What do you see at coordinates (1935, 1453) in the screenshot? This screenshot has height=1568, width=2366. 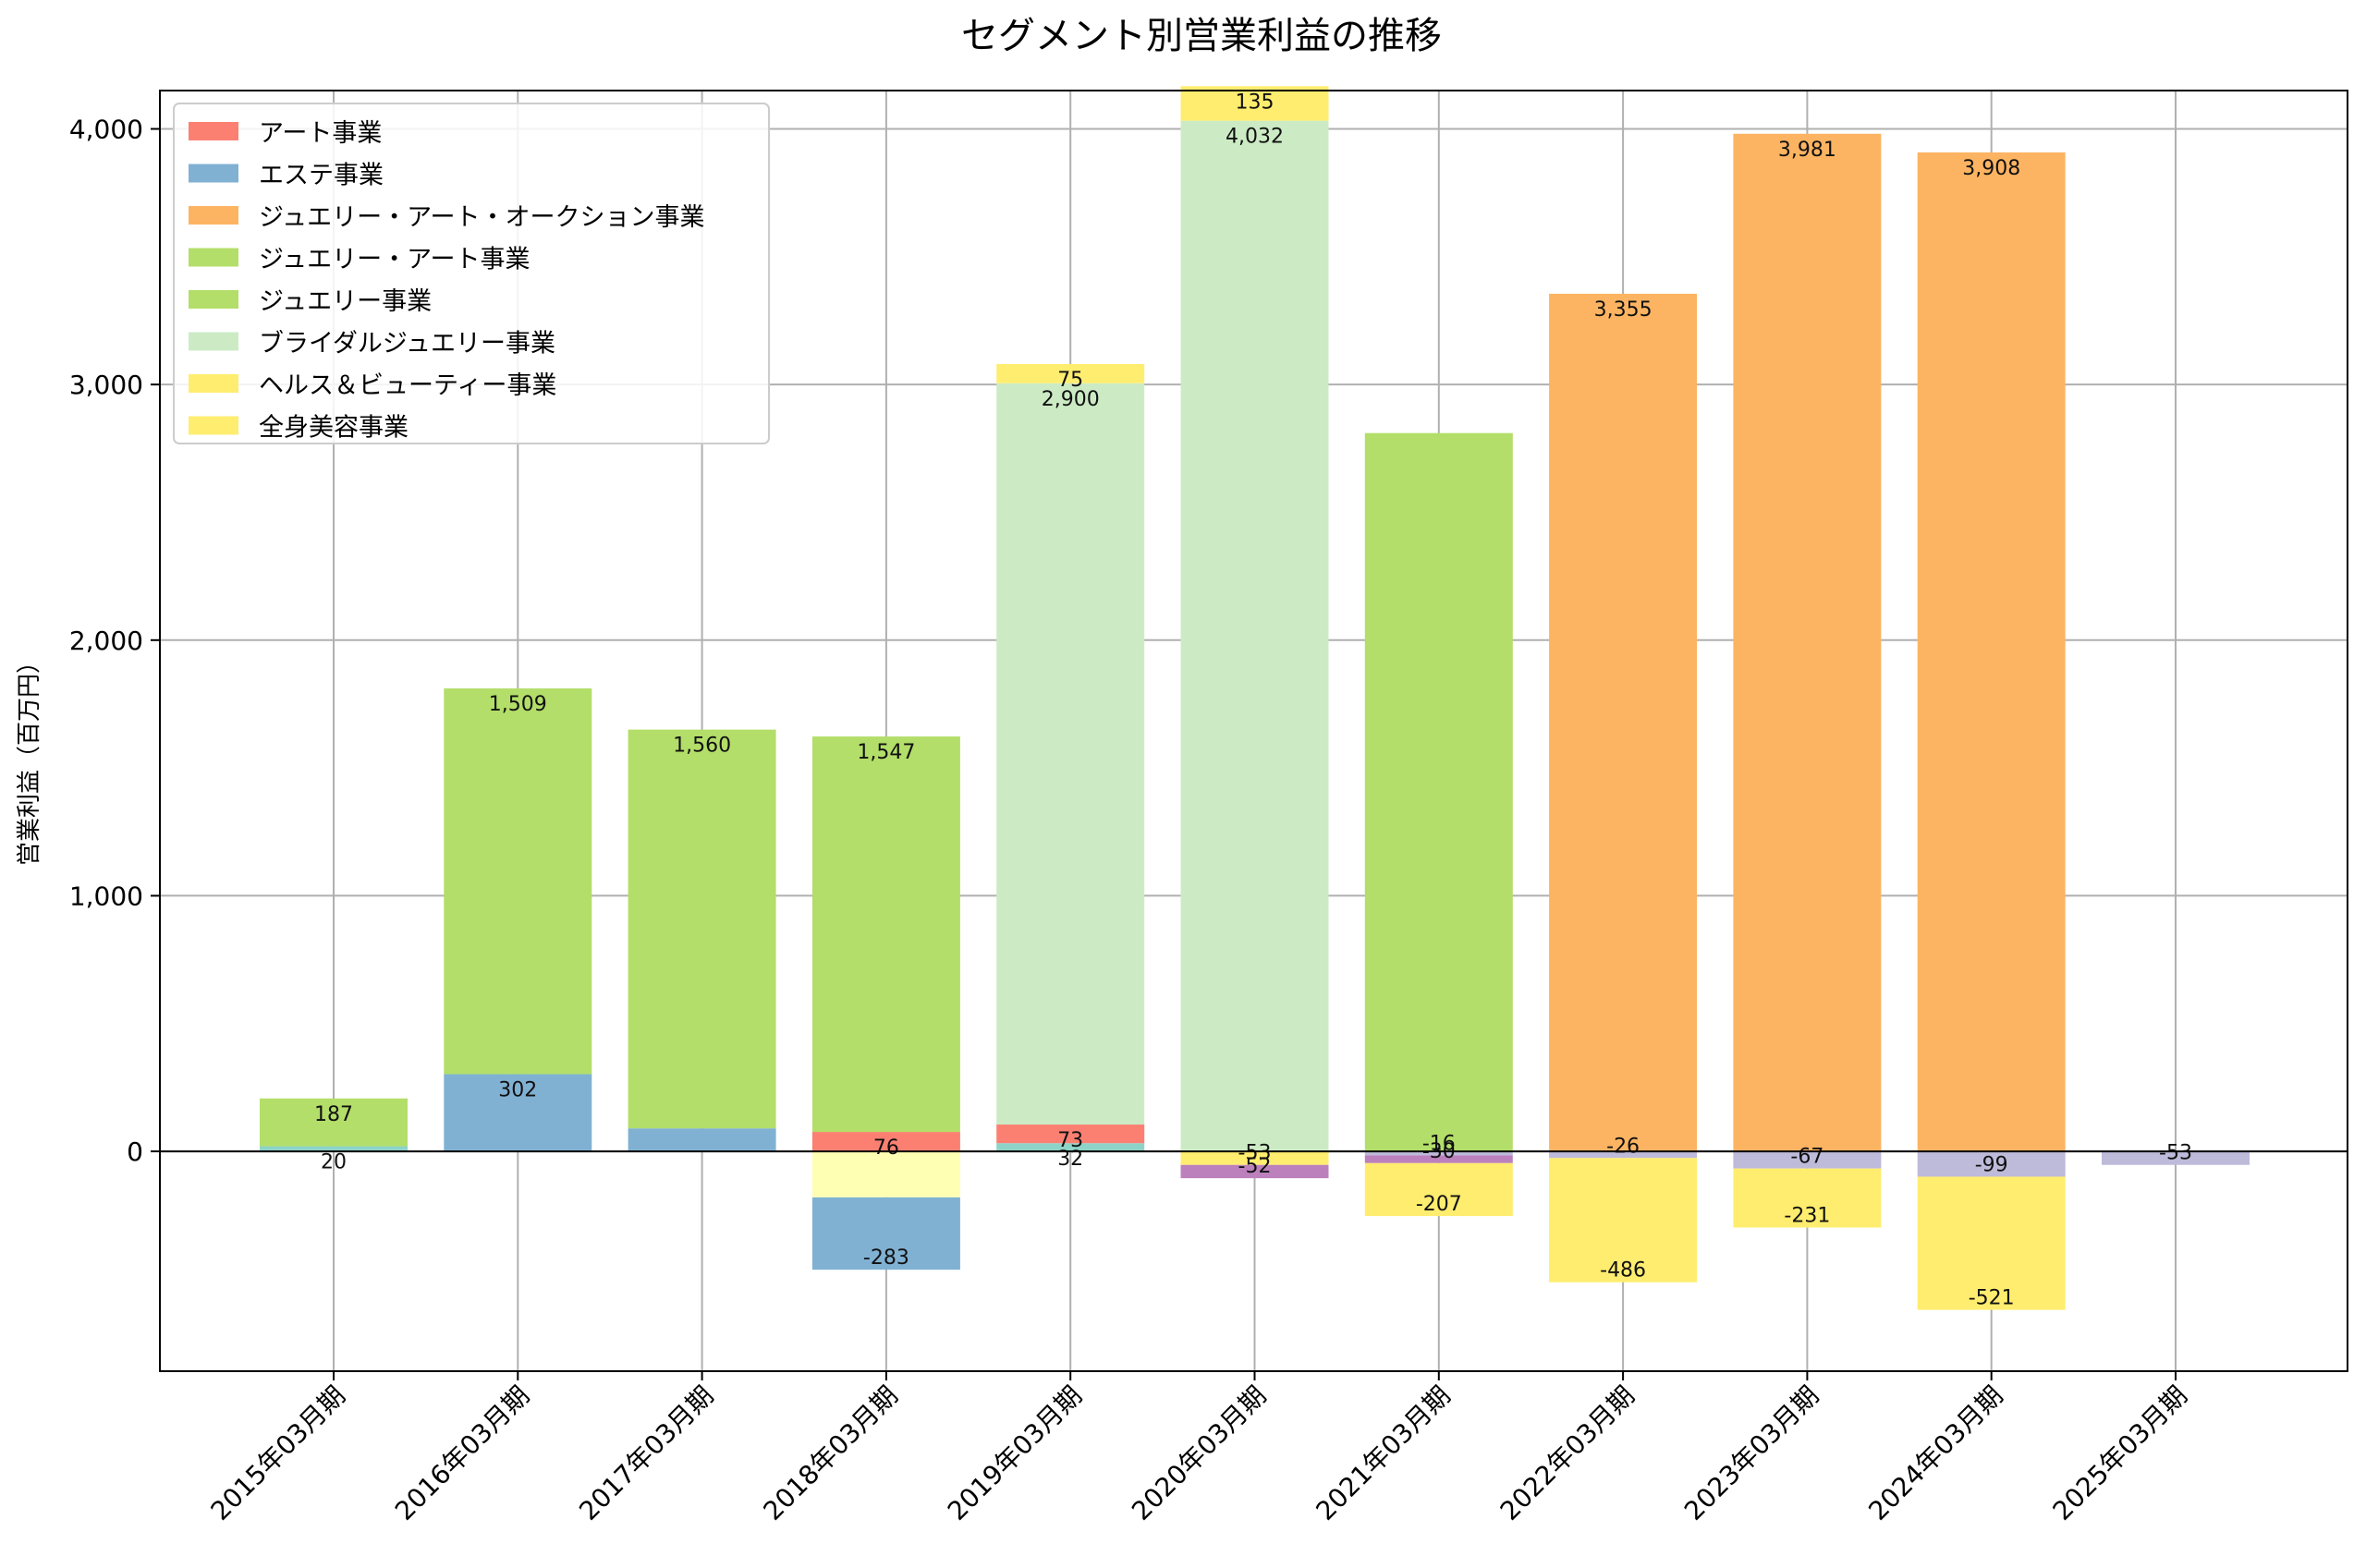 I see `x-tick-label: 2024年03月期` at bounding box center [1935, 1453].